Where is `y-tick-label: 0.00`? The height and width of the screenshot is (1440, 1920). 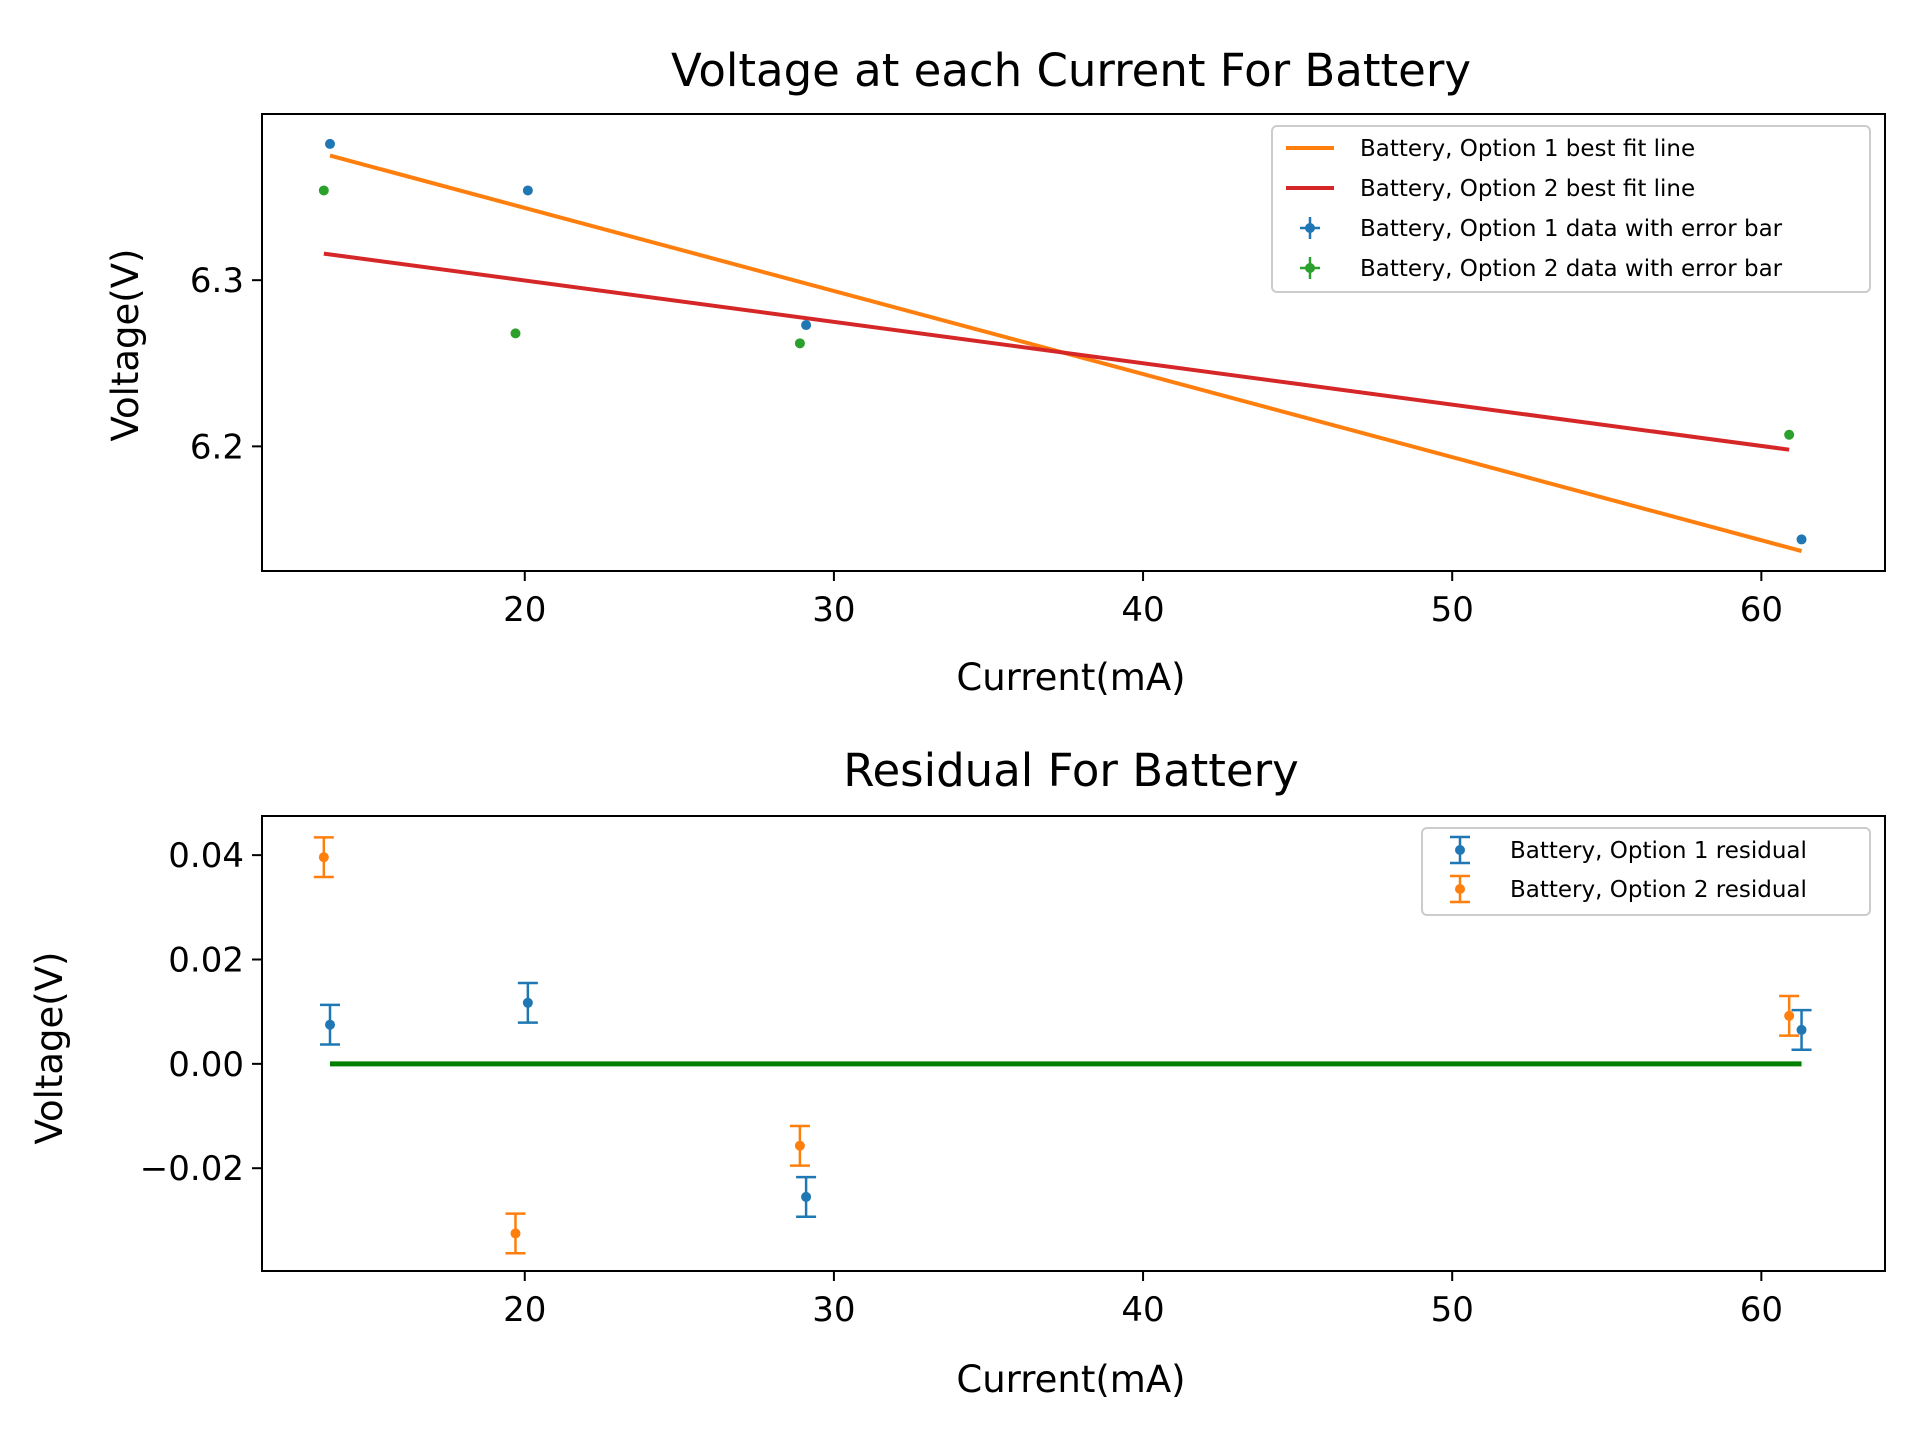 y-tick-label: 0.00 is located at coordinates (206, 1065).